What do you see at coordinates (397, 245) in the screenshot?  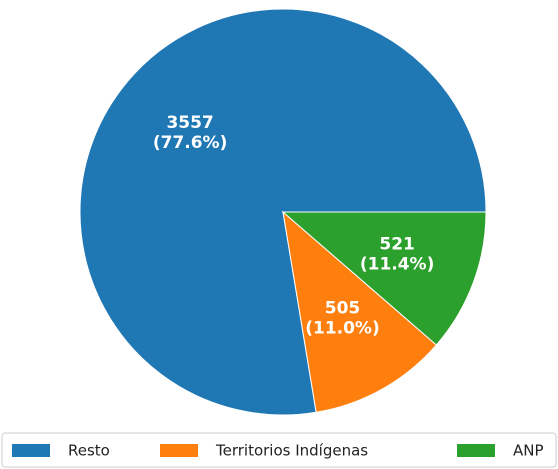 I see `slice-label: 521` at bounding box center [397, 245].